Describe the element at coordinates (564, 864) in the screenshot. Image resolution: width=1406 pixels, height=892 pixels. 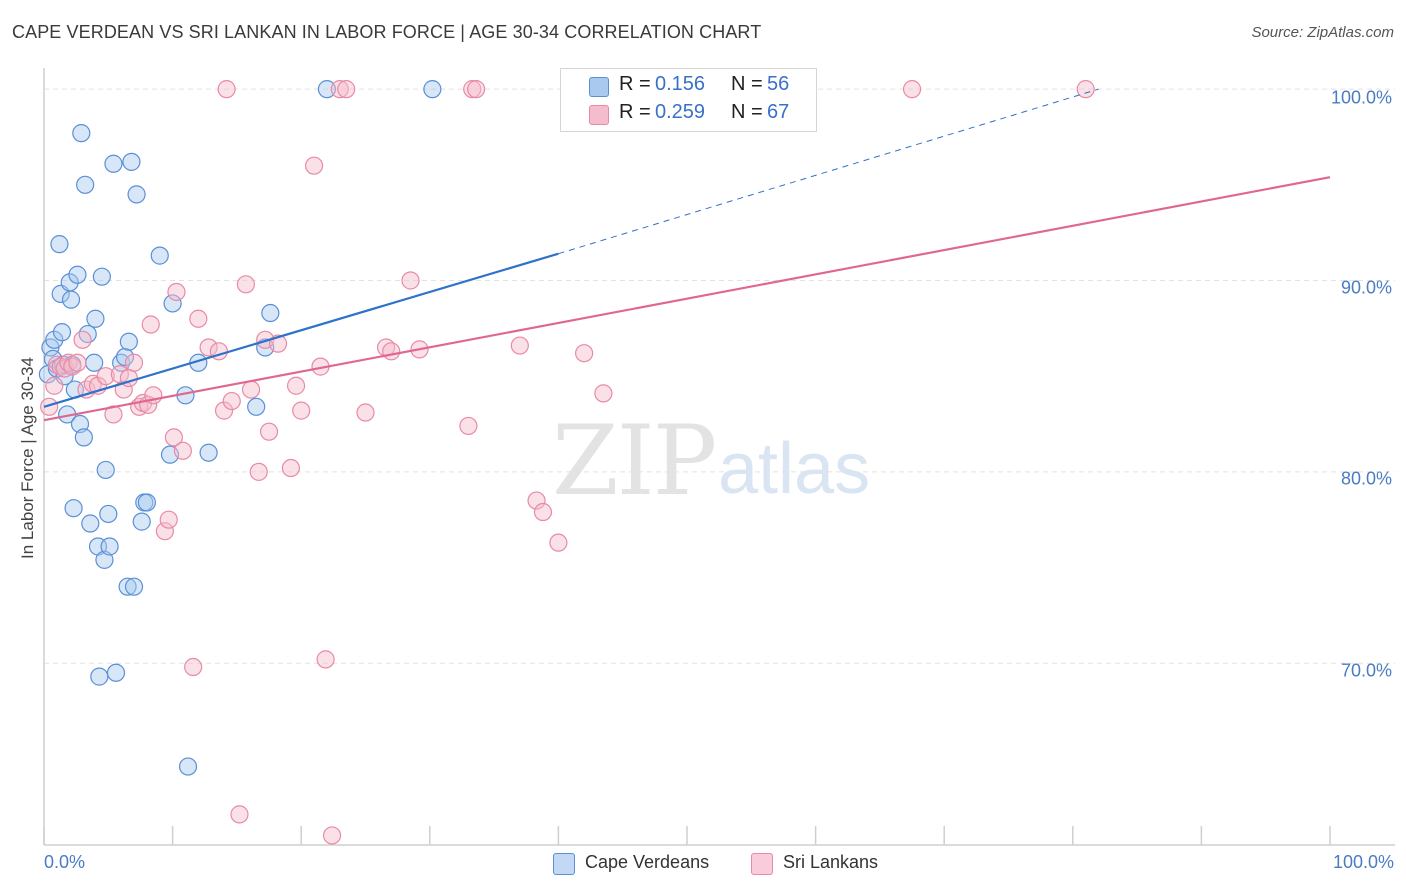
I see `blue-legend-swatch` at that location.